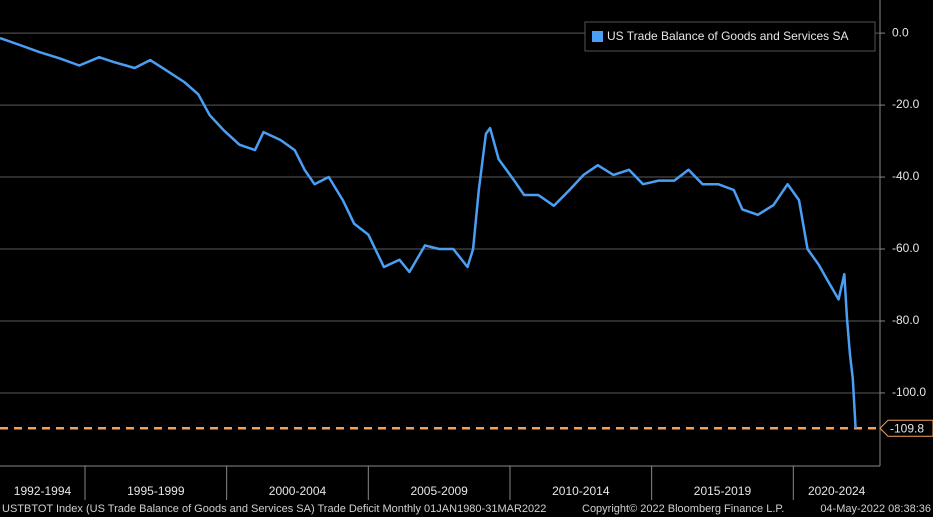  I want to click on last-value-box, so click(906, 428).